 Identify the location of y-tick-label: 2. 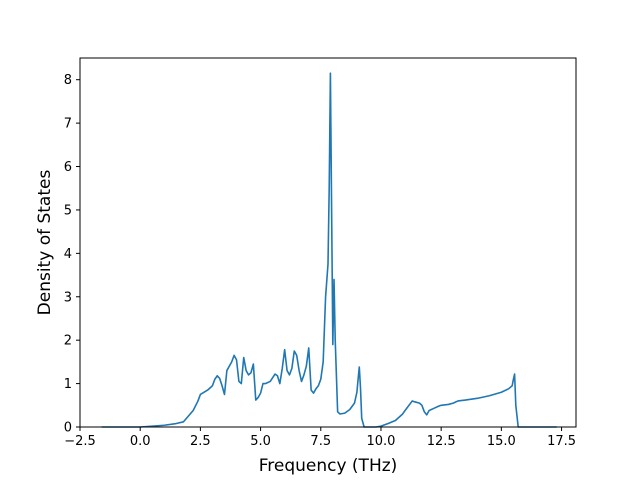
(68, 341).